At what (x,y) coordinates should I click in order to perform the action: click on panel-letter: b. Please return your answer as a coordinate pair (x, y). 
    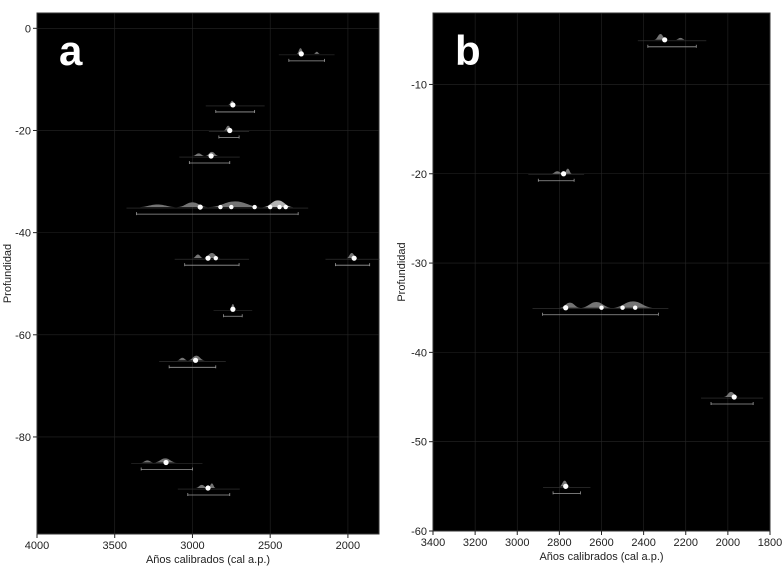
    Looking at the image, I should click on (468, 50).